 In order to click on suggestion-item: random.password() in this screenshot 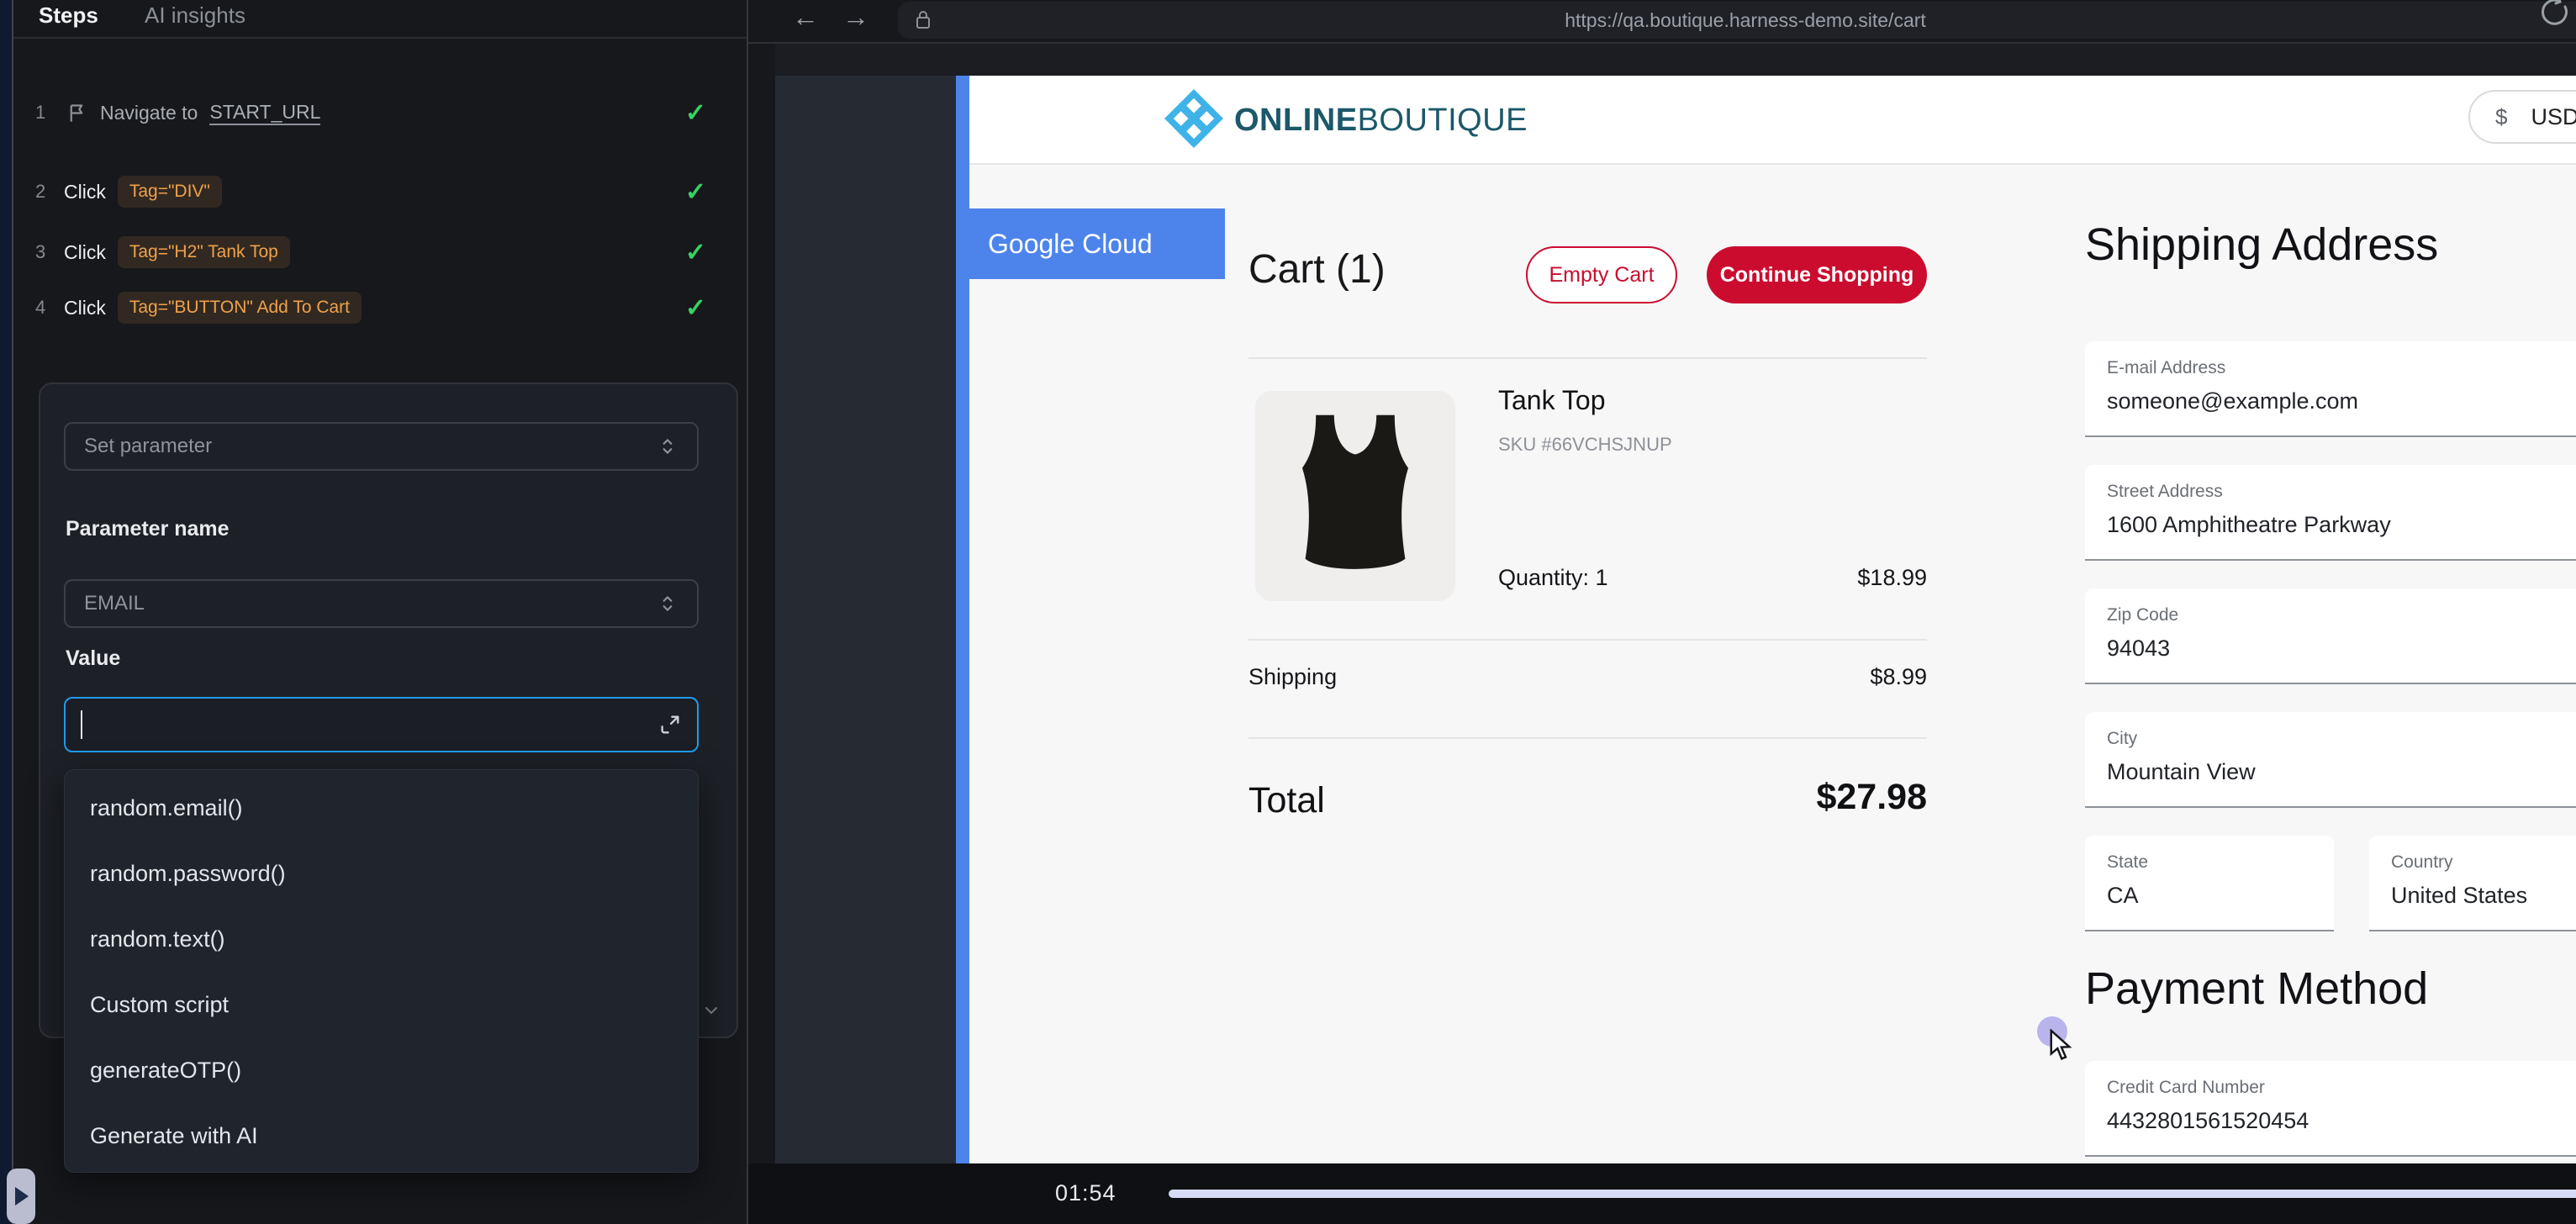, I will do `click(188, 873)`.